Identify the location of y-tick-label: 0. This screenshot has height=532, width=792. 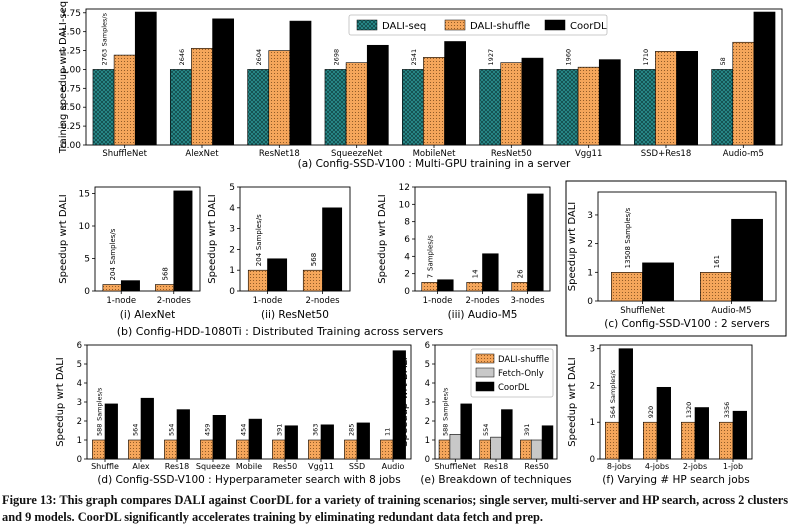
(590, 302).